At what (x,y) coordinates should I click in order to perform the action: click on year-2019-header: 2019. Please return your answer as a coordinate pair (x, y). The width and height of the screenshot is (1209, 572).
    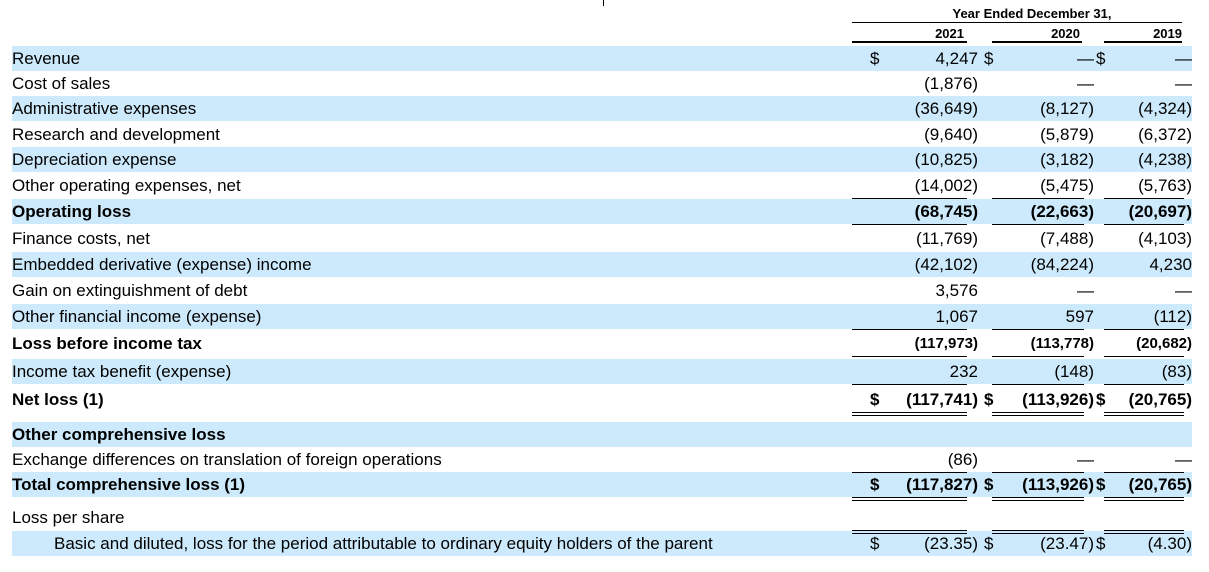
    Looking at the image, I should click on (1167, 33).